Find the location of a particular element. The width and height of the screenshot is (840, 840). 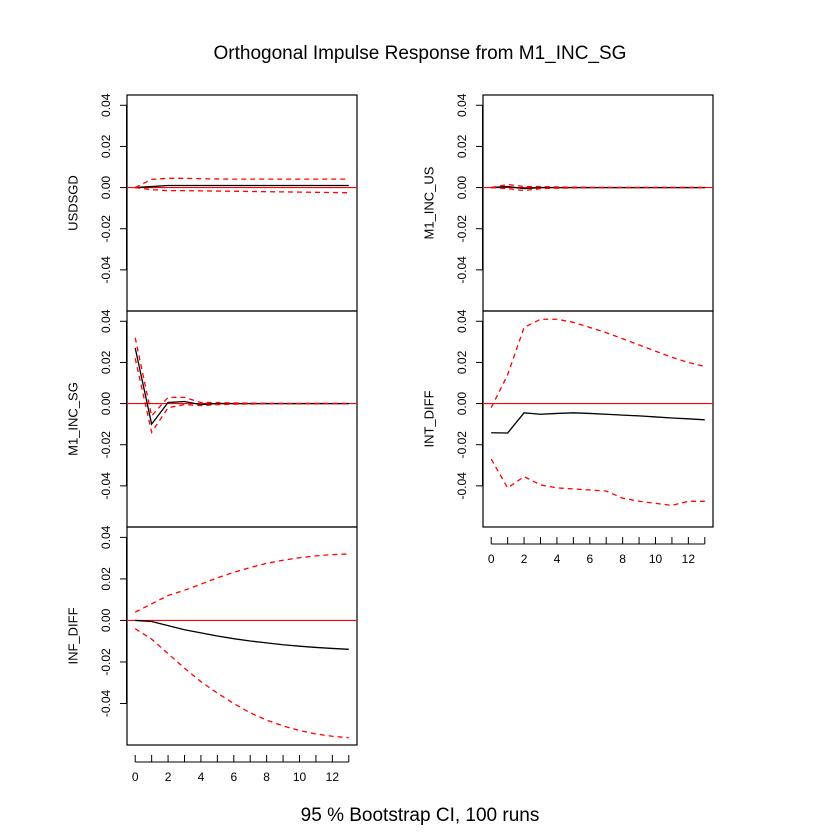

y-axis-label: M1_INC_US is located at coordinates (428, 202).